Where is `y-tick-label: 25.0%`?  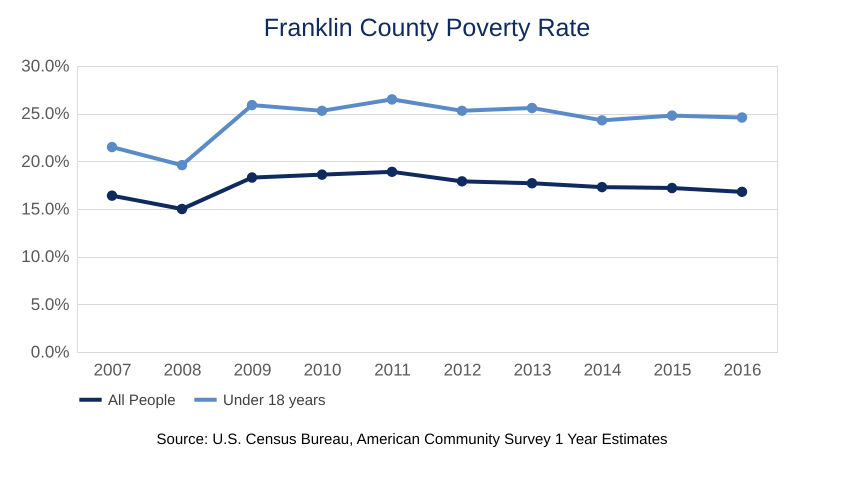 y-tick-label: 25.0% is located at coordinates (45, 114).